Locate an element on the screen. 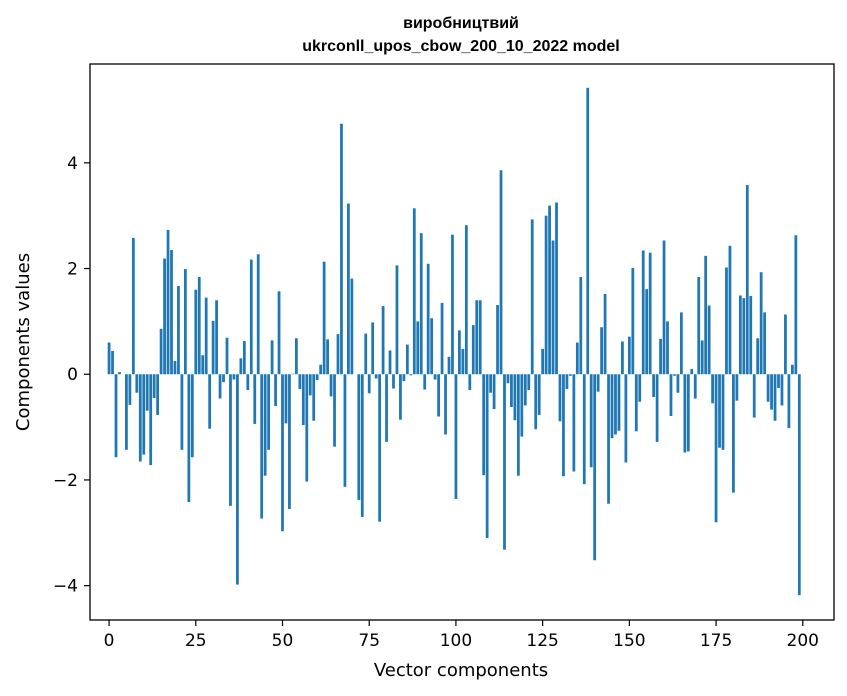 The height and width of the screenshot is (696, 847). x-tick-label: 25 is located at coordinates (196, 641).